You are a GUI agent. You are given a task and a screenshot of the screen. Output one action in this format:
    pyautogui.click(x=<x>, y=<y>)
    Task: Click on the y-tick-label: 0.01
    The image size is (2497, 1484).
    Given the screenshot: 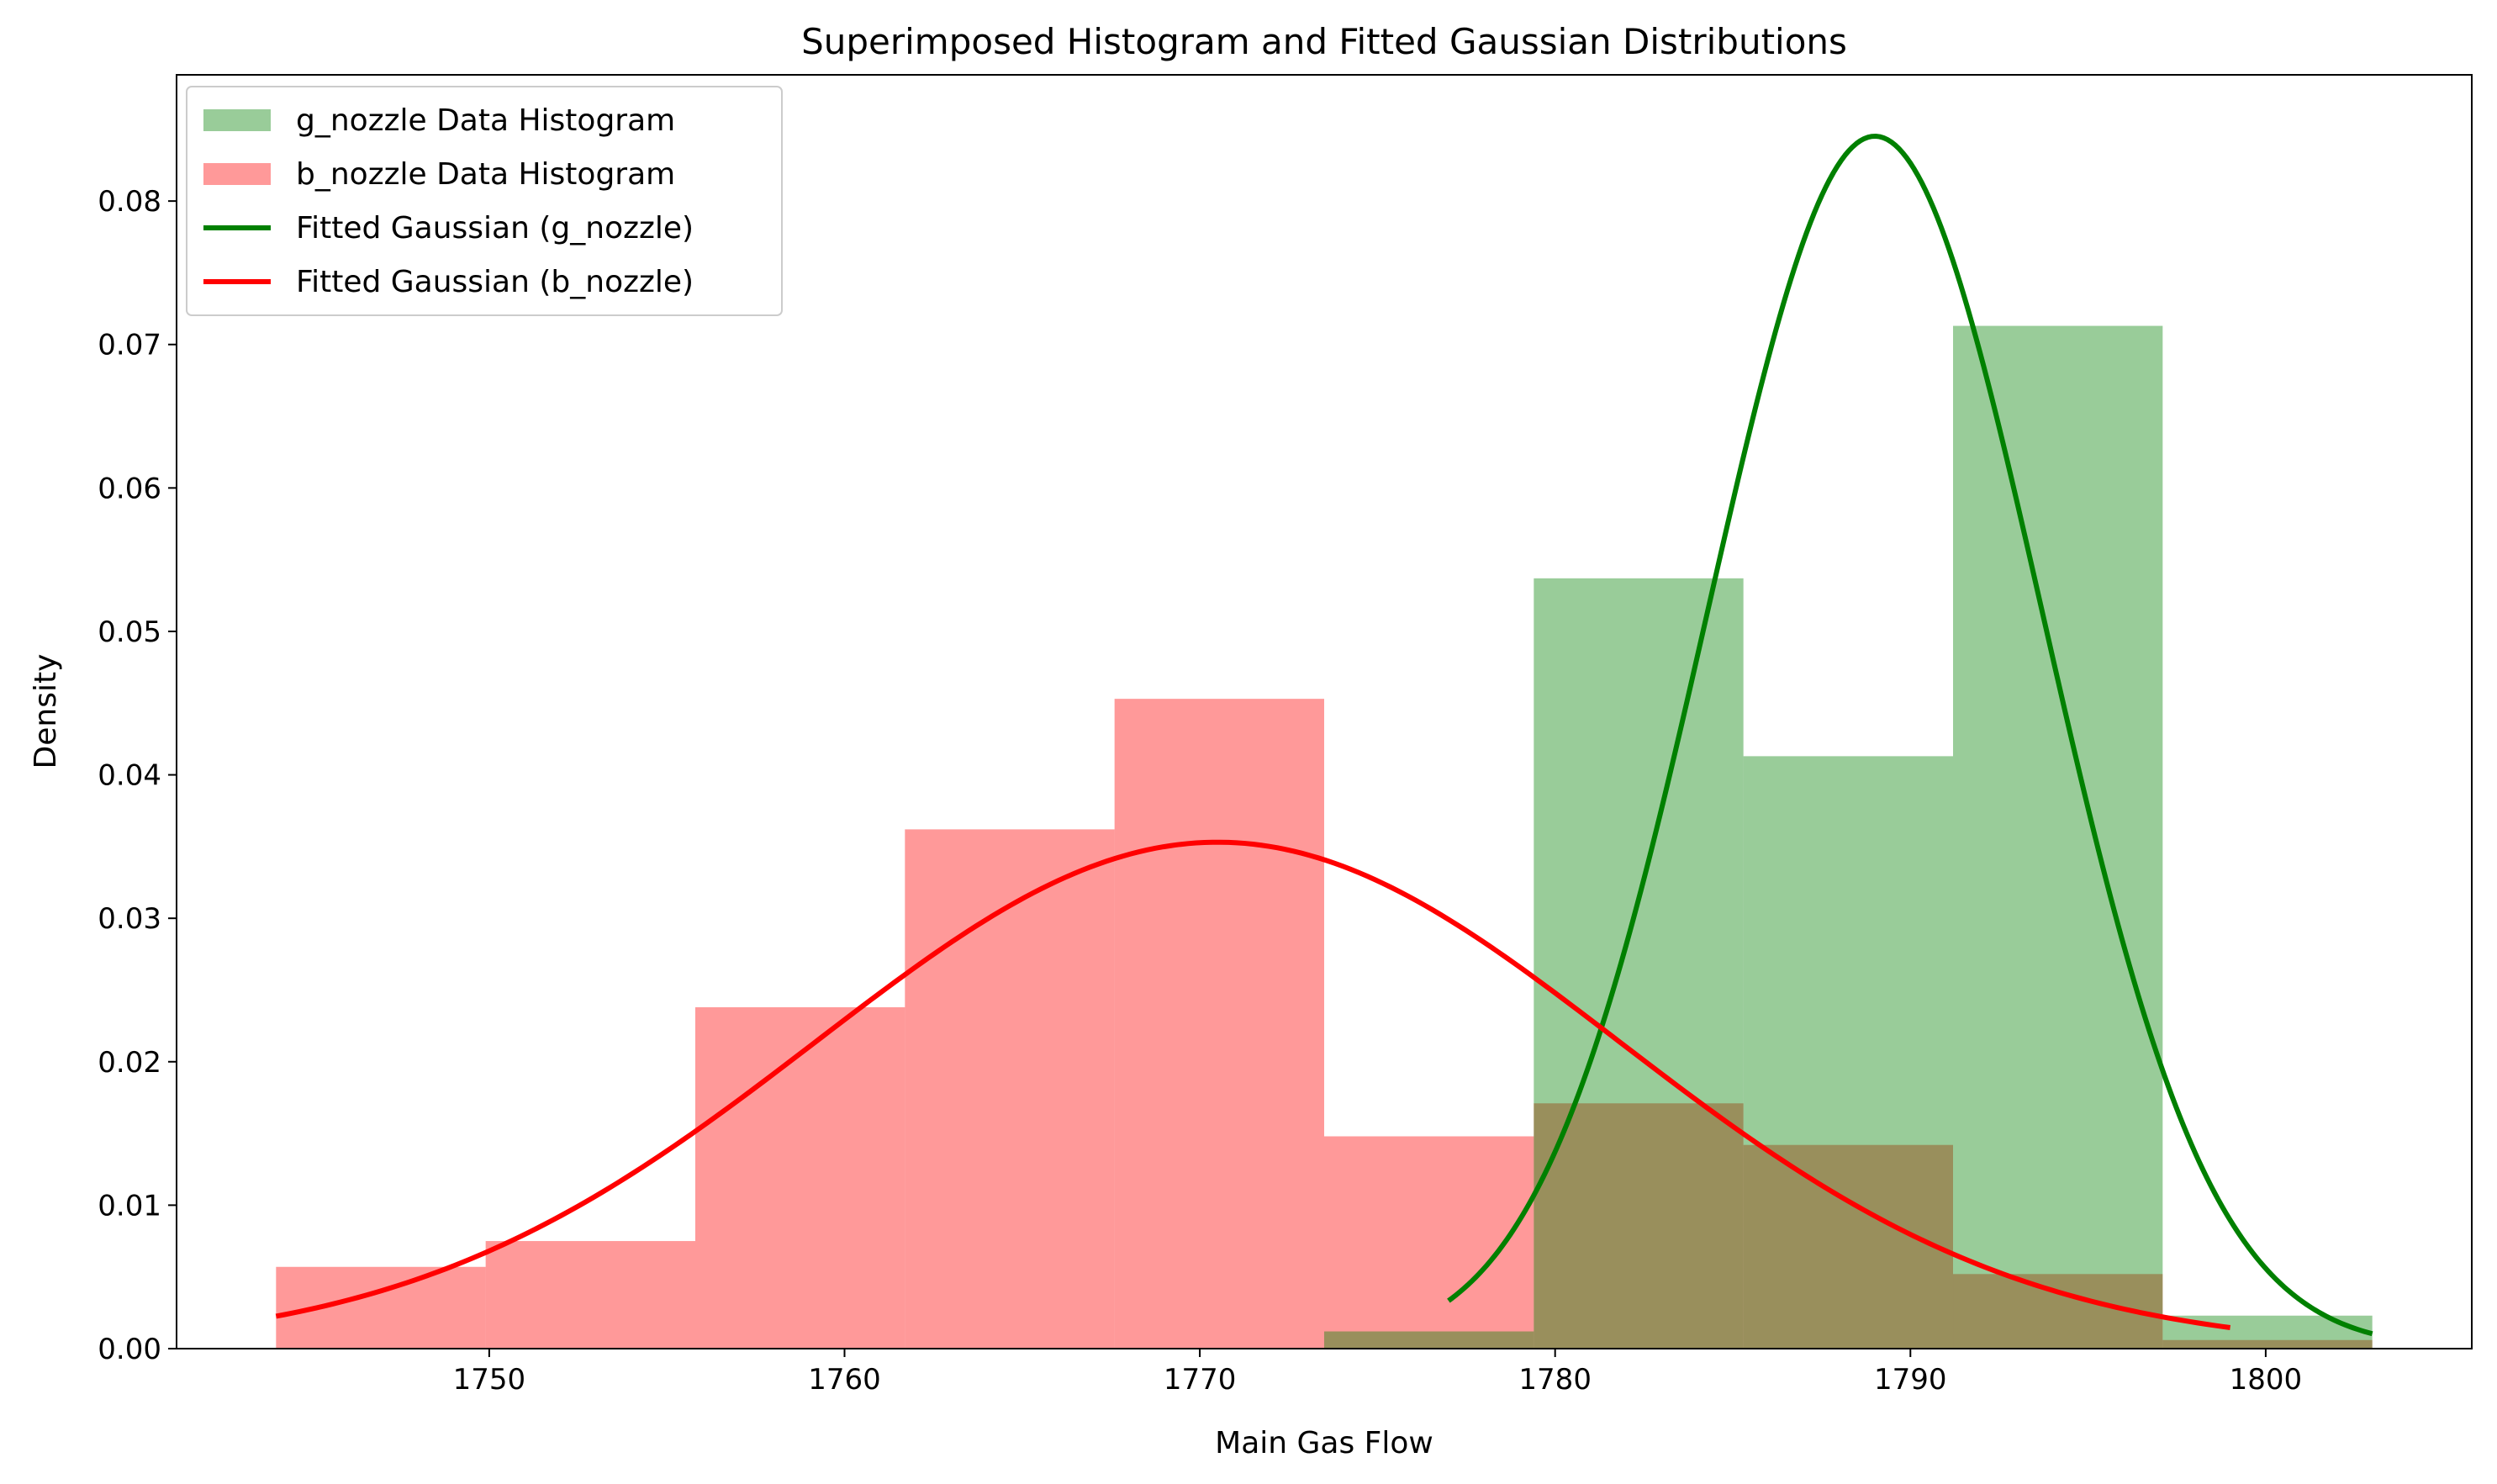 What is the action you would take?
    pyautogui.click(x=129, y=1206)
    